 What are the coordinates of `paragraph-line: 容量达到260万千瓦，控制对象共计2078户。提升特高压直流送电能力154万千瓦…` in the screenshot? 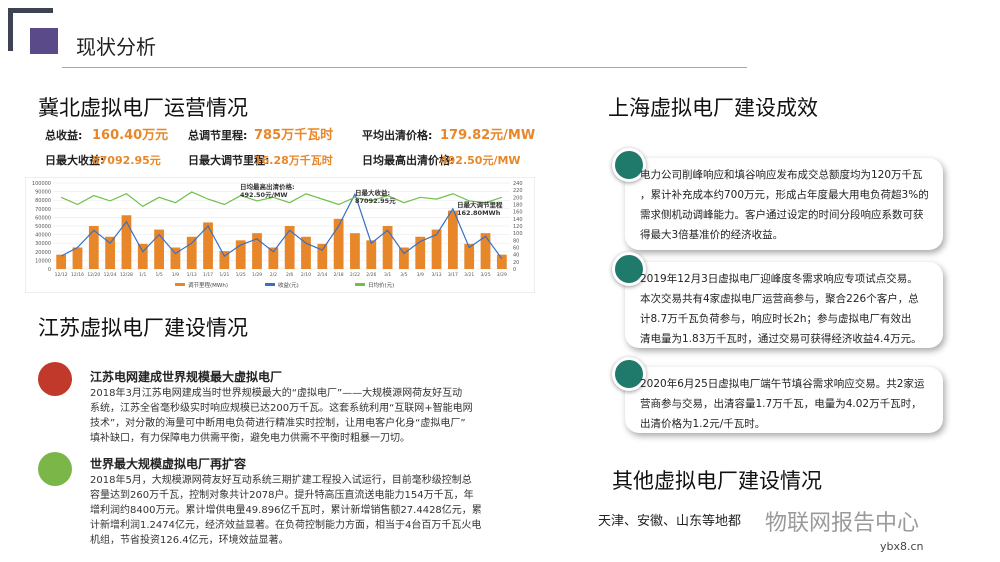 It's located at (282, 495).